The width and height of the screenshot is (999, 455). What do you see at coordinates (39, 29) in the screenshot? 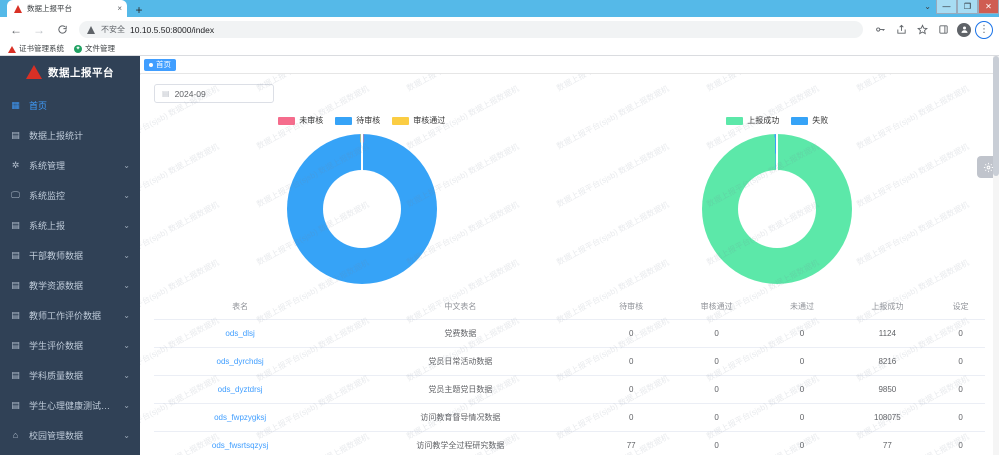
I see `forward-icon: →` at bounding box center [39, 29].